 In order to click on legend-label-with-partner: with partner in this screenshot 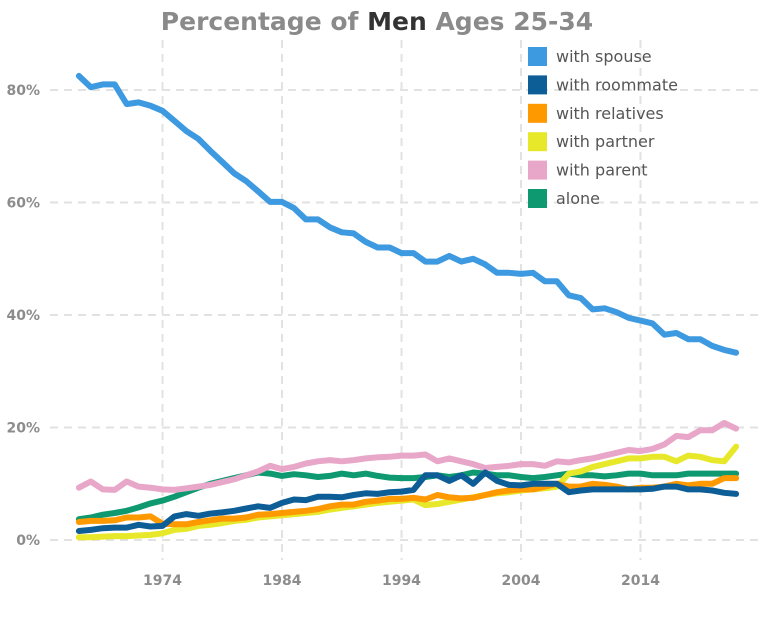, I will do `click(605, 141)`.